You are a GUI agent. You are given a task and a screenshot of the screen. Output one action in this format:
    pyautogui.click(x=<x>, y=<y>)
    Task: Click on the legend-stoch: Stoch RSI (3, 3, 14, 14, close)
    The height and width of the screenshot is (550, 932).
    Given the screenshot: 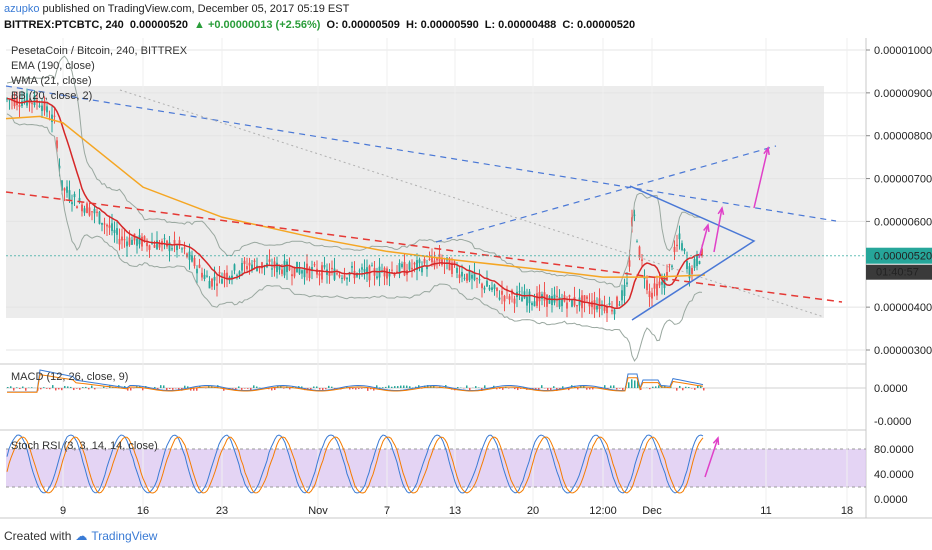 What is the action you would take?
    pyautogui.click(x=84, y=446)
    